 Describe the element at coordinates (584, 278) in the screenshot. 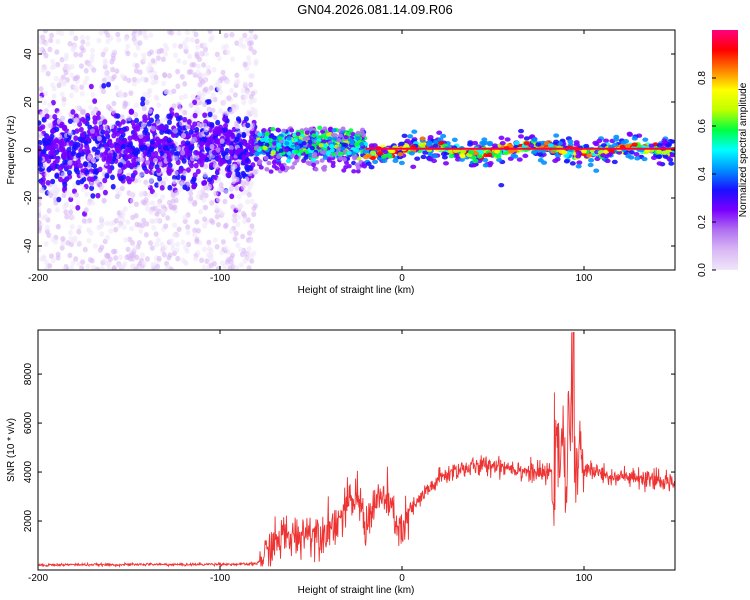

I see `x-tick-label: 100` at that location.